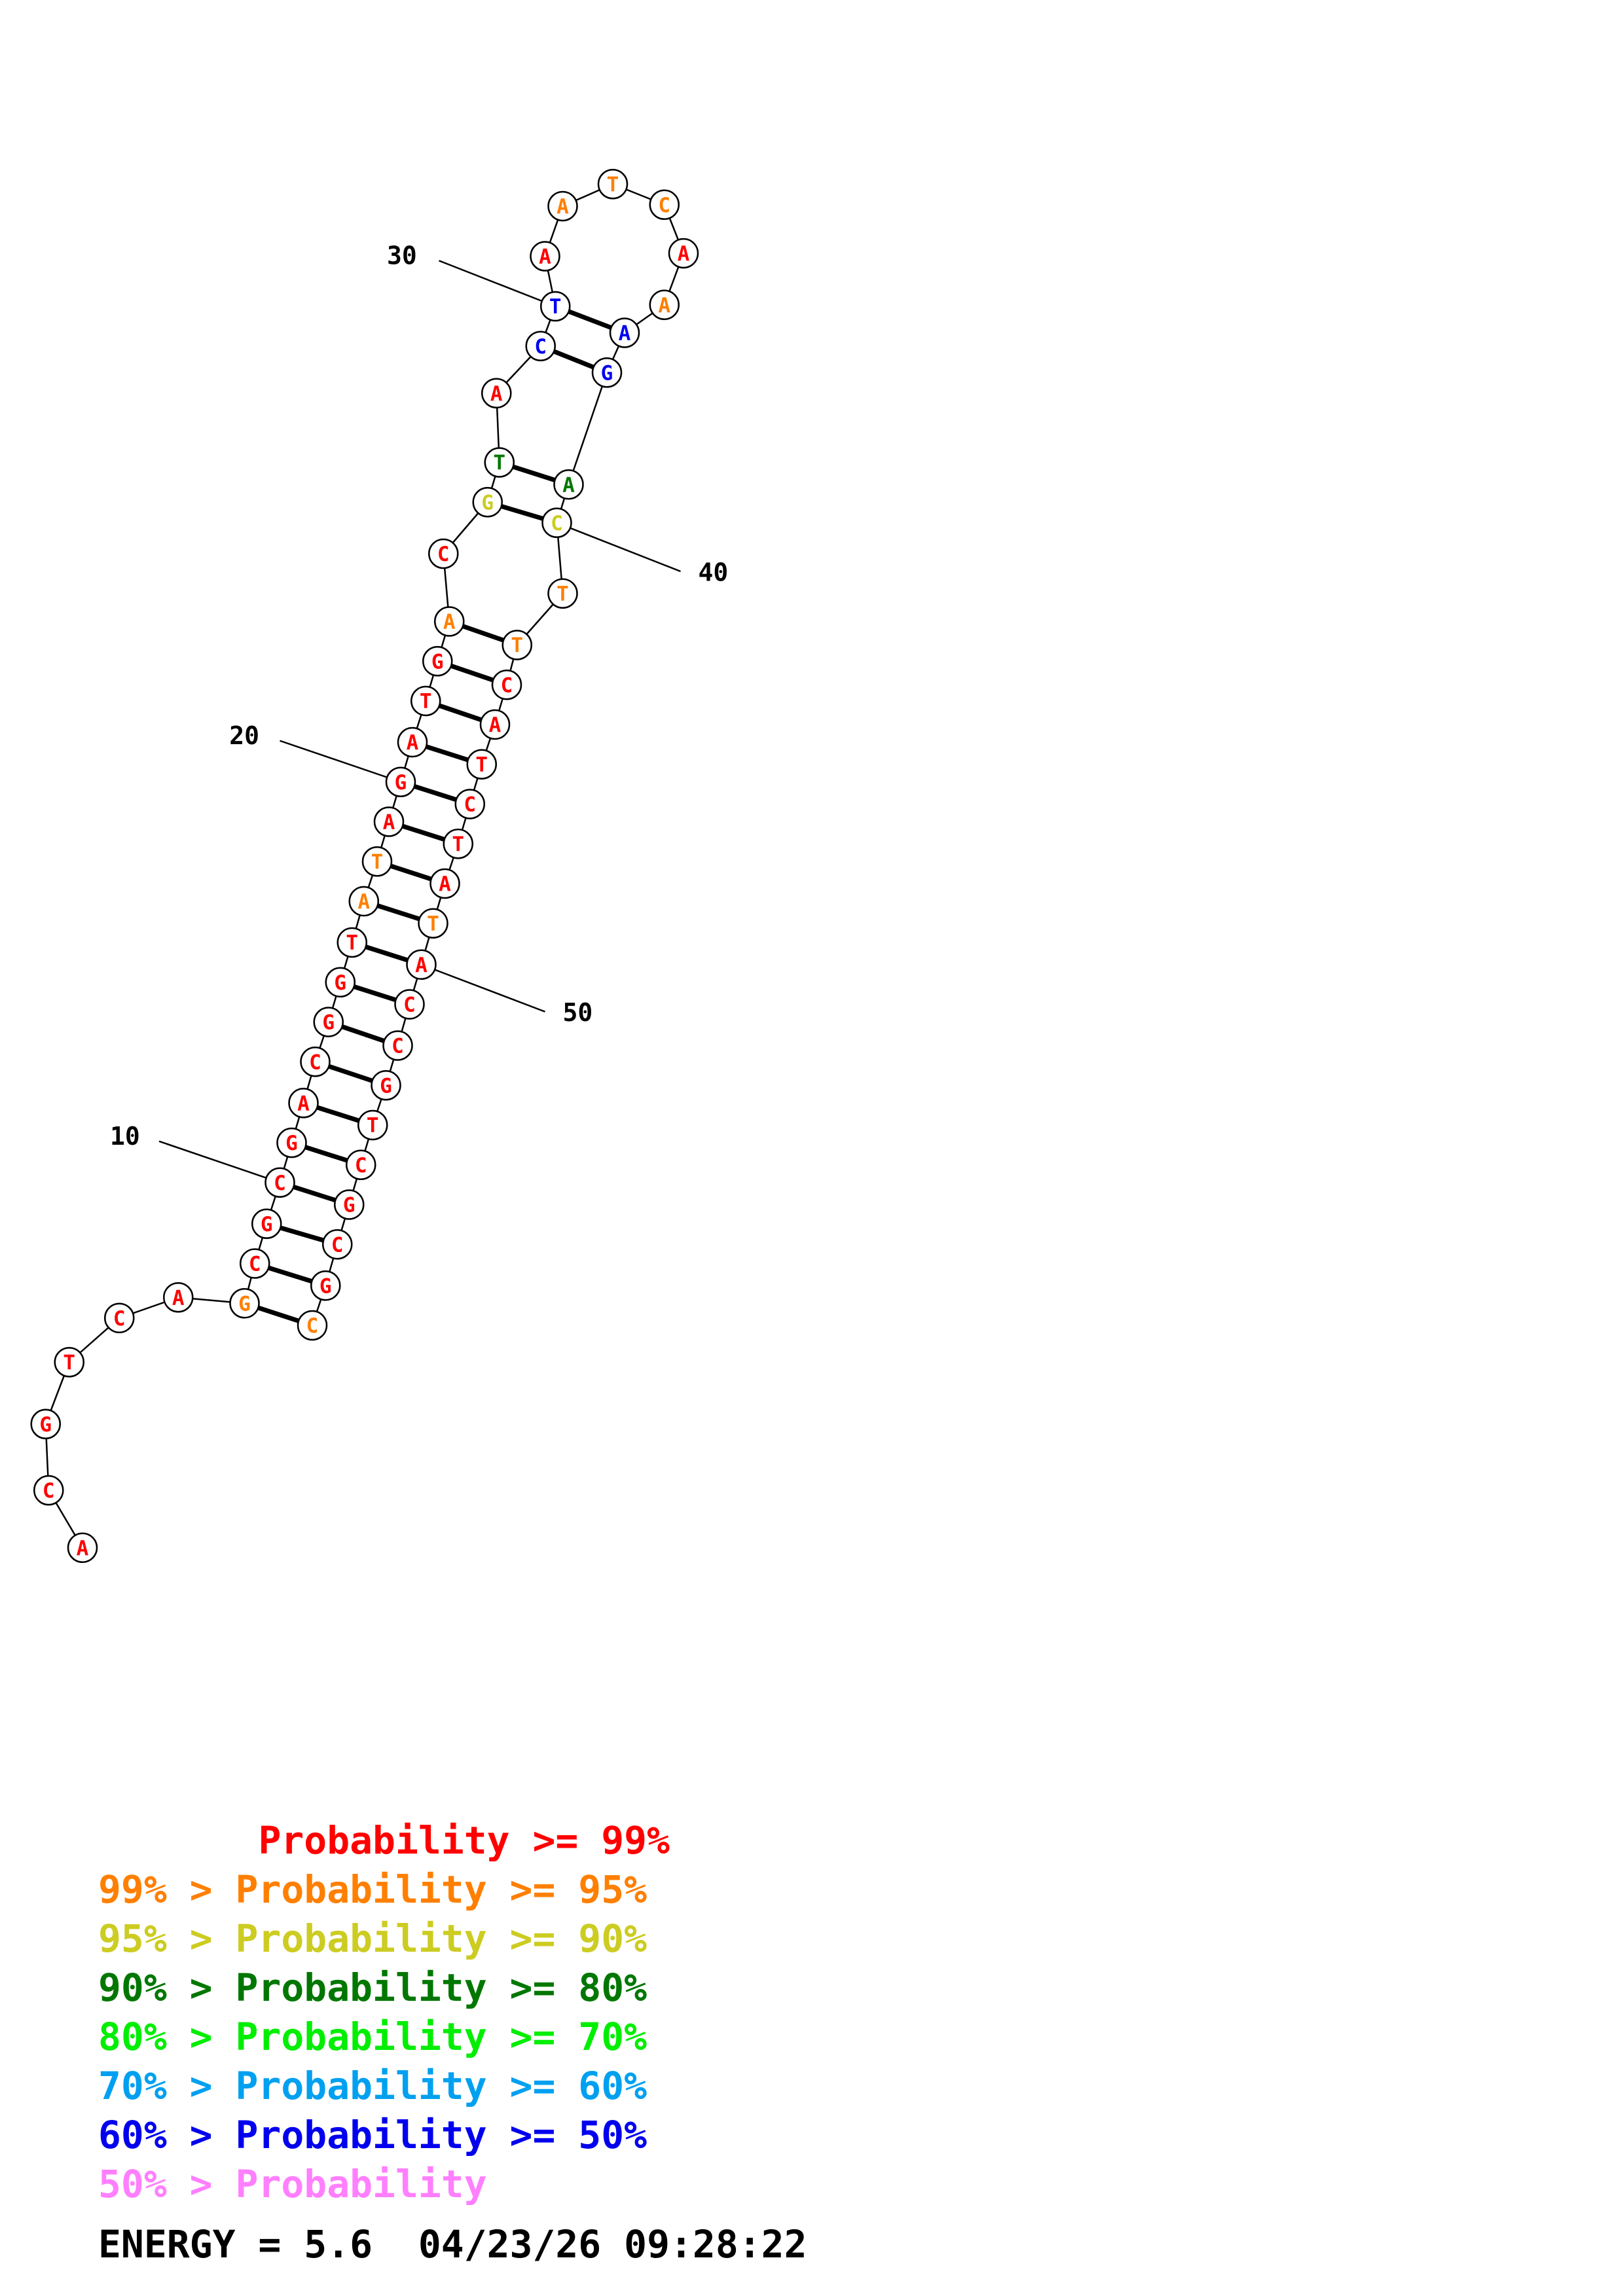  I want to click on legend-prefix: 70% >, so click(167, 2086).